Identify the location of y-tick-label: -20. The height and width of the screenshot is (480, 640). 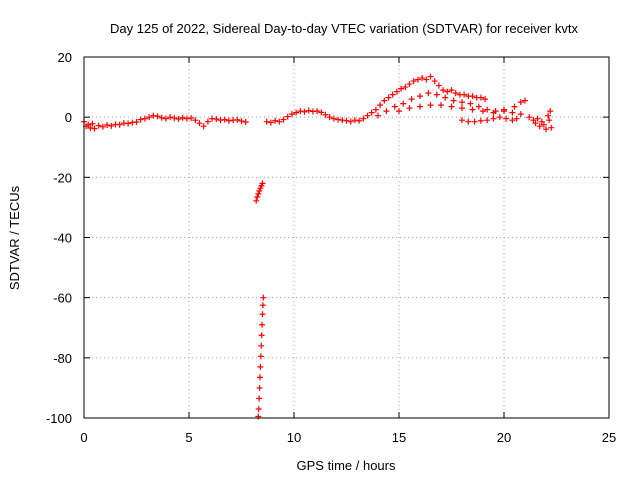
(62, 177).